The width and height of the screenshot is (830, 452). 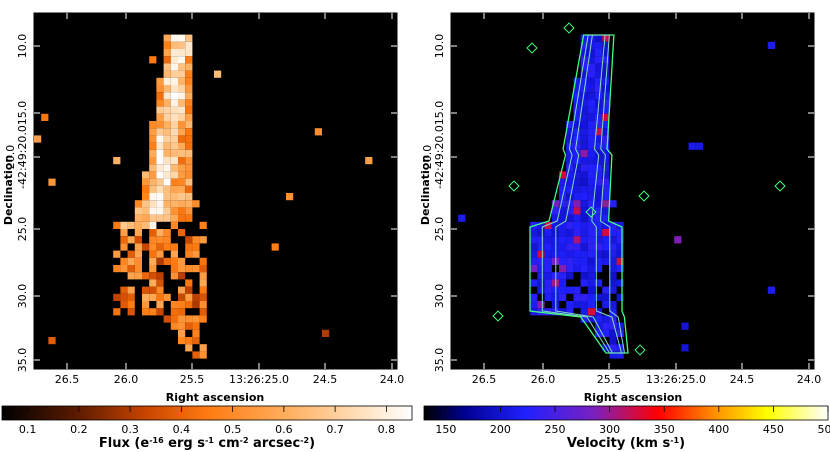 I want to click on flux-colorbar-label: Flux (e-16 erg s-1 cm-2 arcsec-2), so click(x=207, y=444).